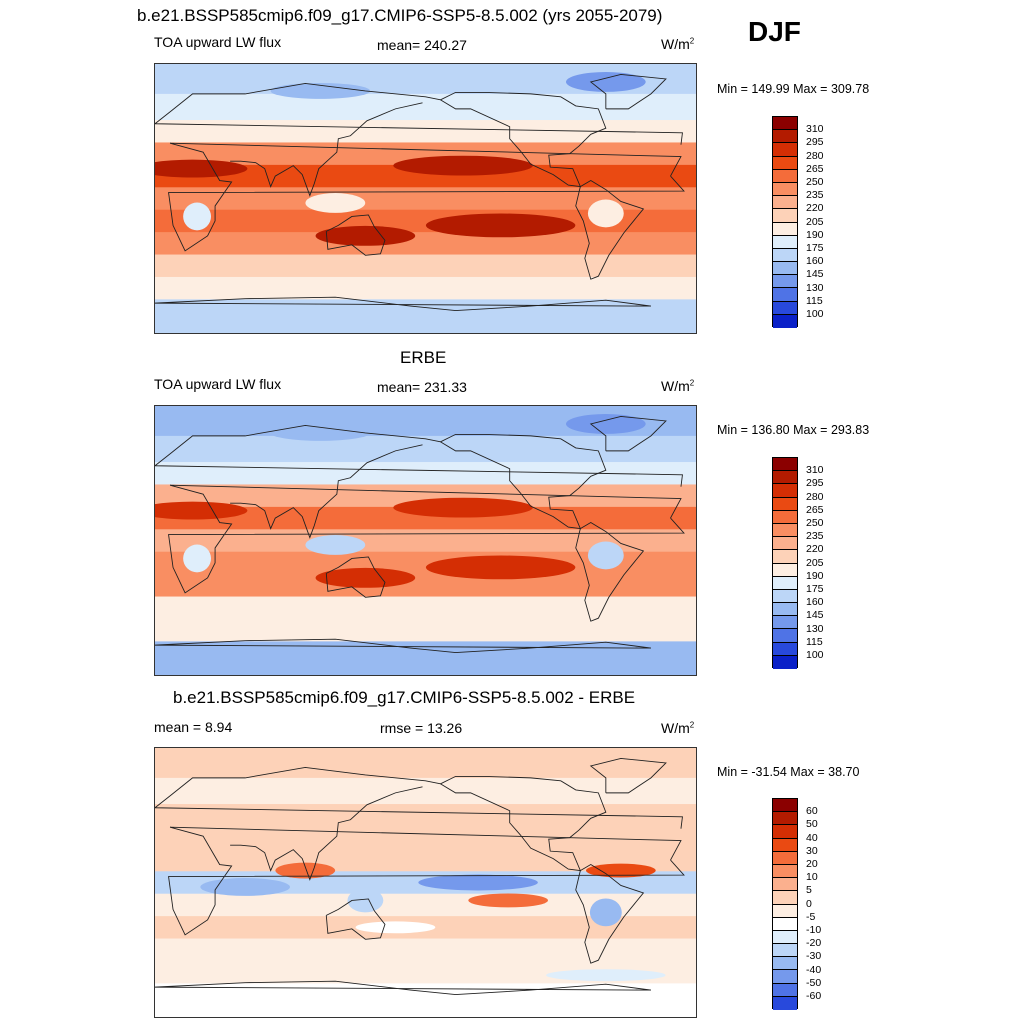 The height and width of the screenshot is (1024, 1024). What do you see at coordinates (812, 811) in the screenshot?
I see `colorbar-tick-label: 60` at bounding box center [812, 811].